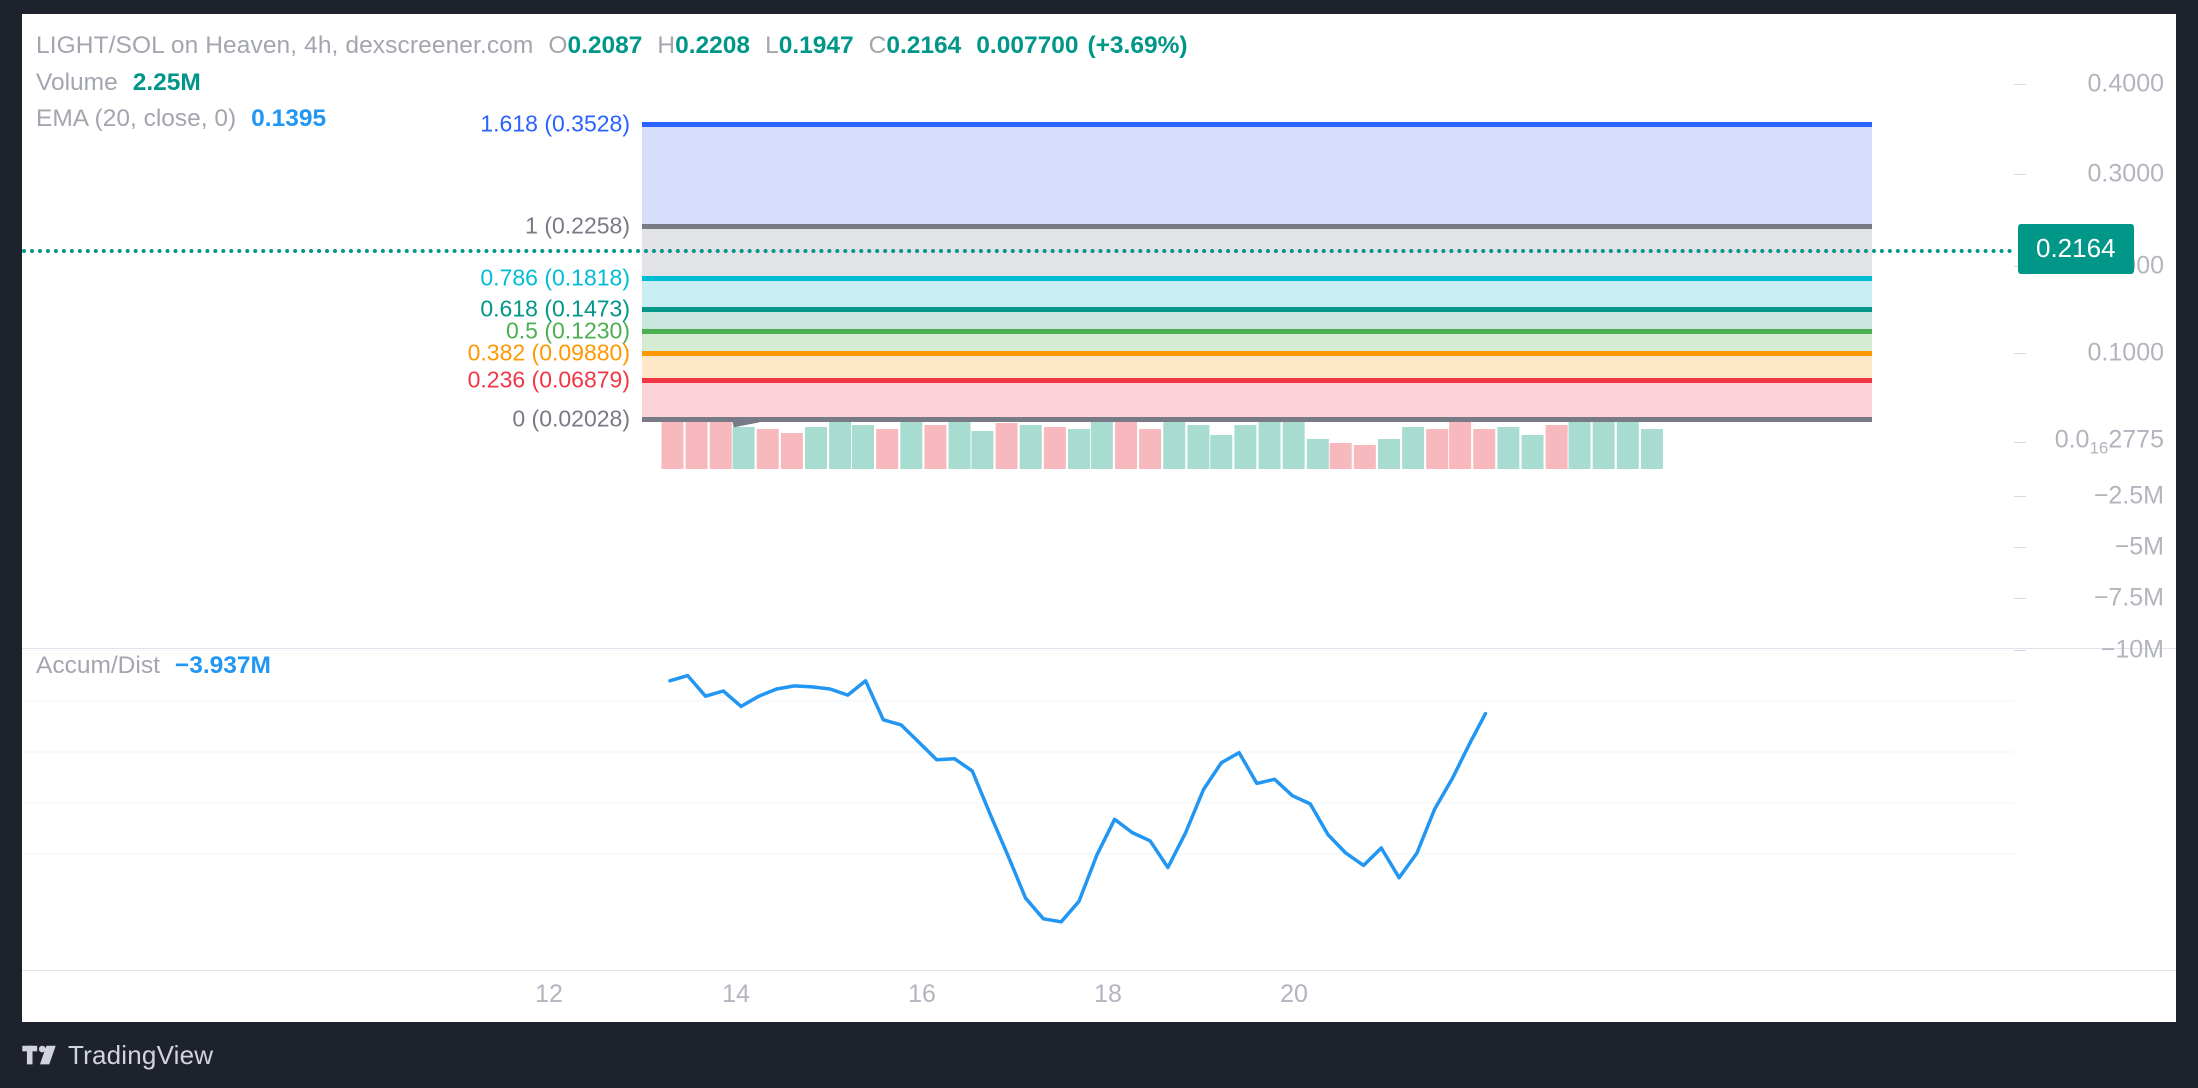 The image size is (2198, 1088). What do you see at coordinates (222, 665) in the screenshot?
I see `accum-dist-value: −3.937M` at bounding box center [222, 665].